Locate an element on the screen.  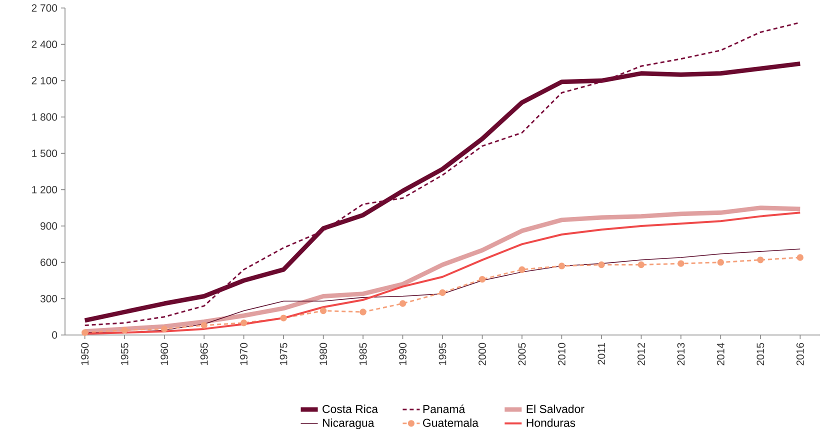
x-tick-label: 2013 is located at coordinates (681, 354).